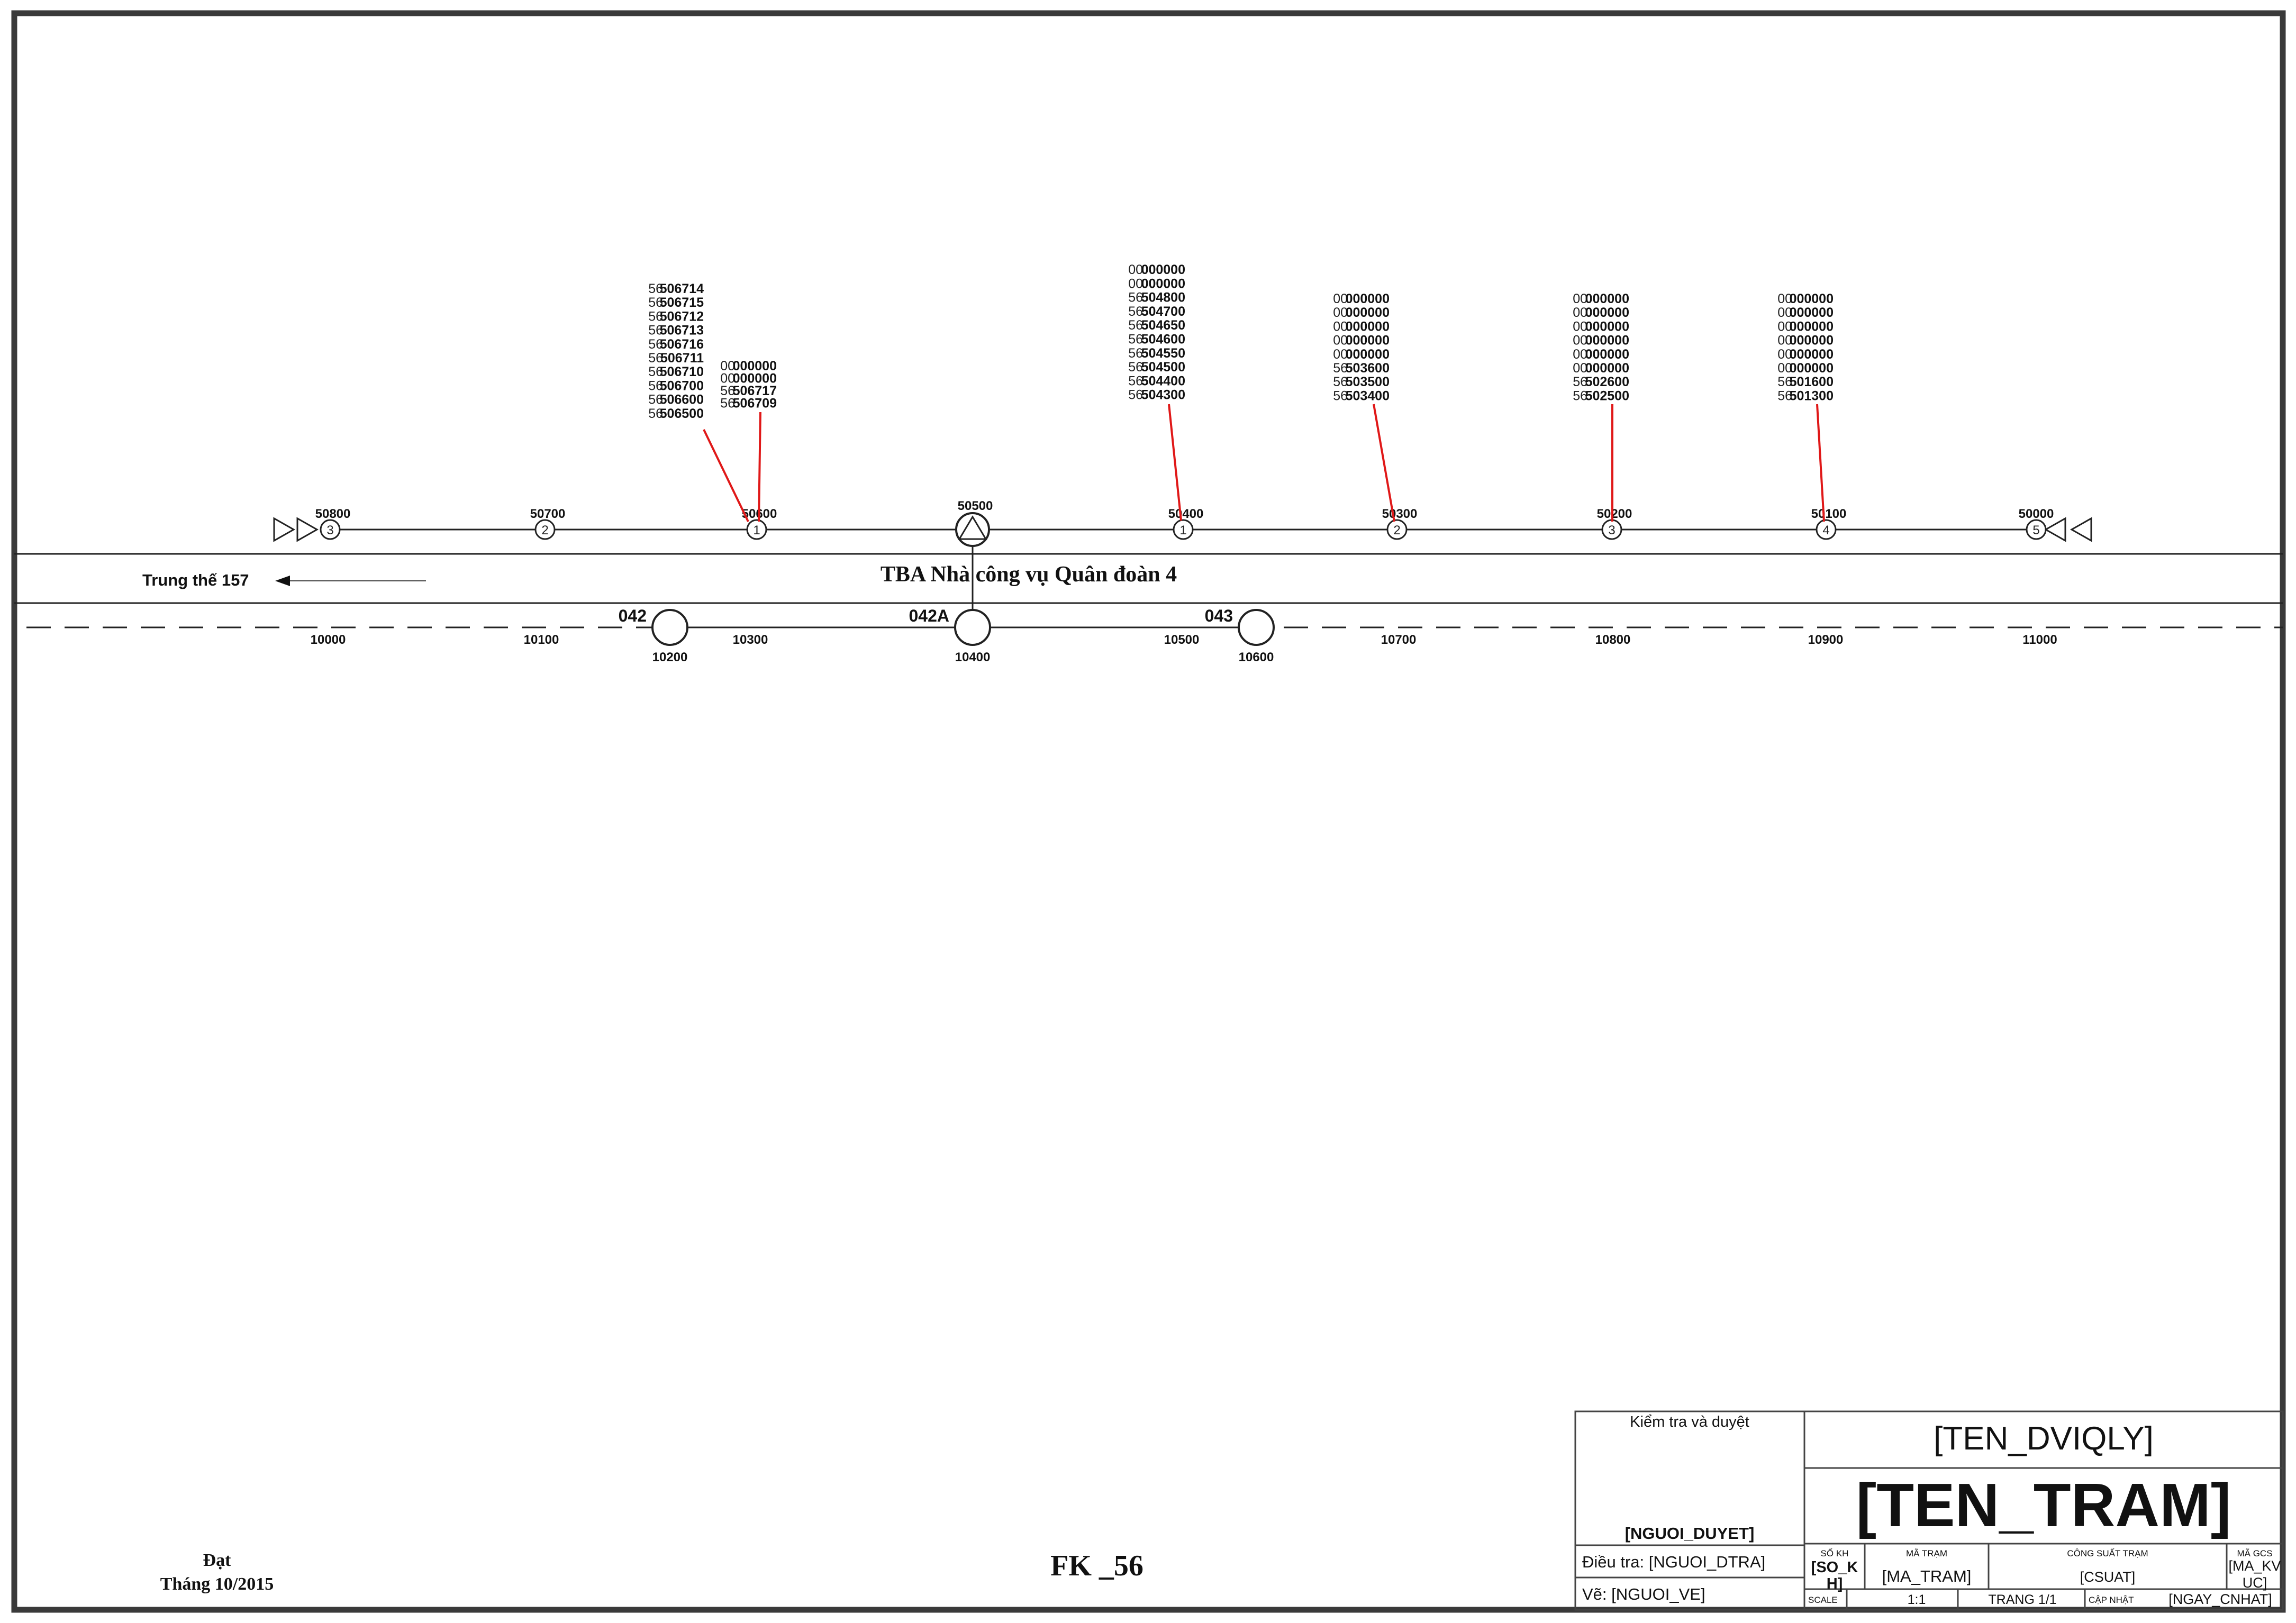 The image size is (2296, 1623). What do you see at coordinates (1607, 395) in the screenshot?
I see `meter-code: 502500` at bounding box center [1607, 395].